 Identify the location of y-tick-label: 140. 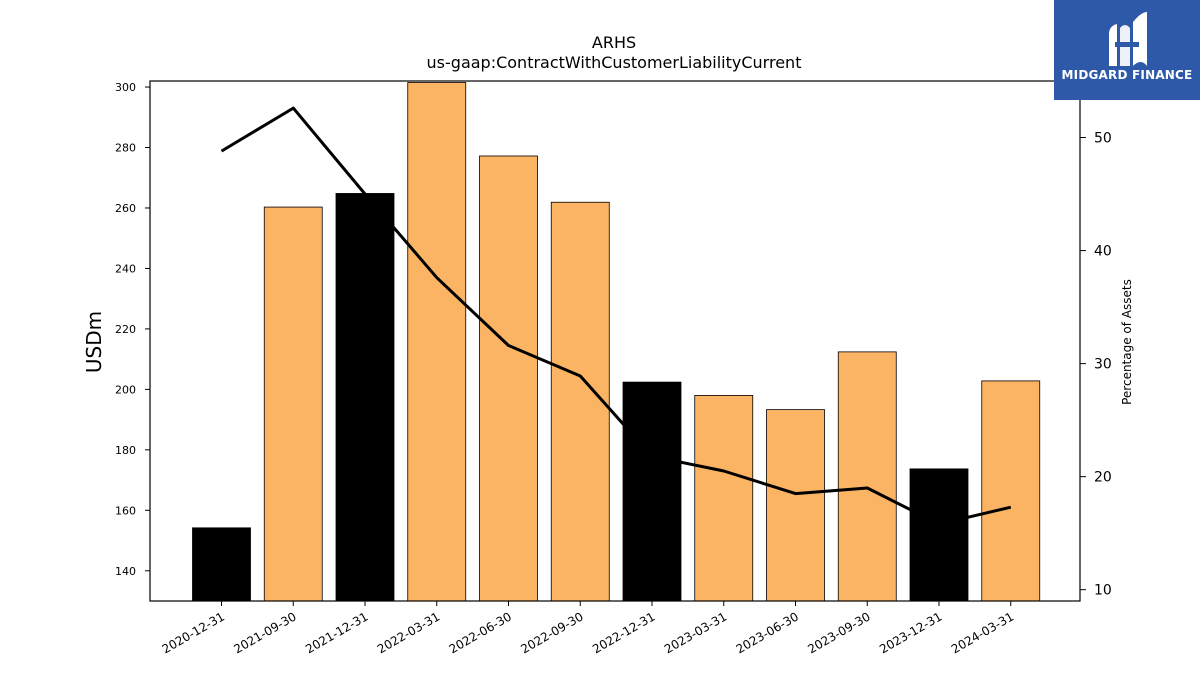
(125, 571).